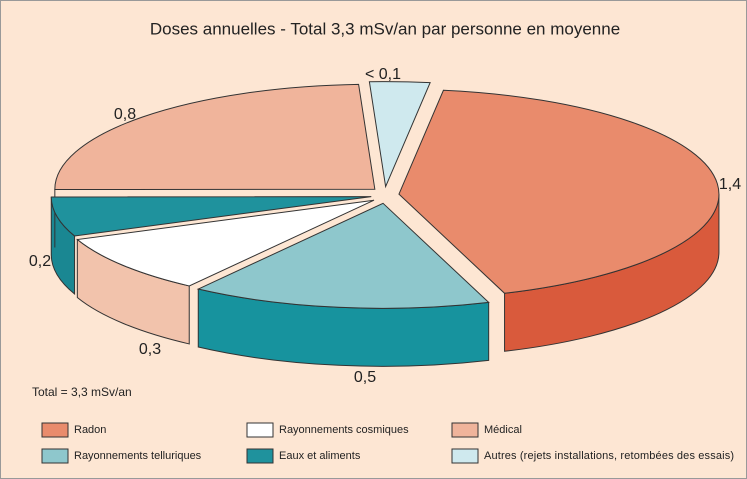 The image size is (747, 479). Describe the element at coordinates (320, 456) in the screenshot. I see `legend-label: Eaux et aliments` at that location.